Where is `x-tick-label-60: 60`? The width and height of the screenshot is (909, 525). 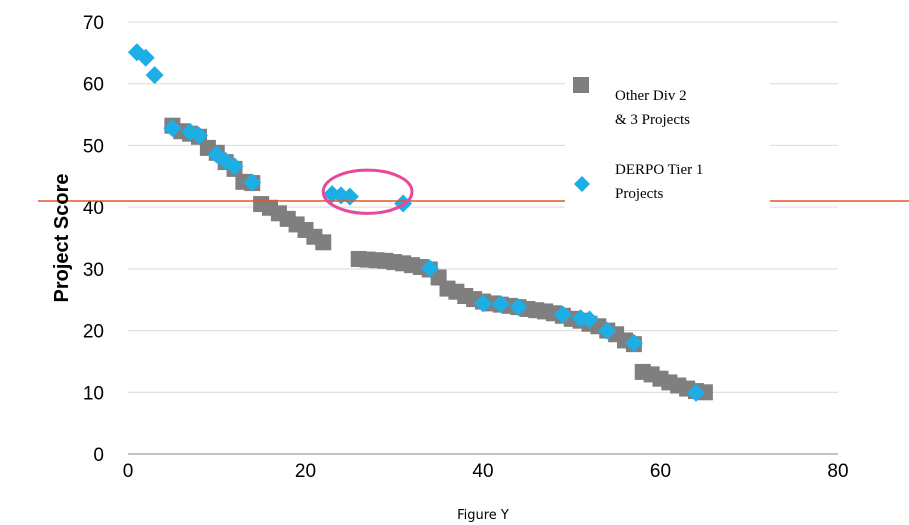
x-tick-label-60: 60 is located at coordinates (660, 471).